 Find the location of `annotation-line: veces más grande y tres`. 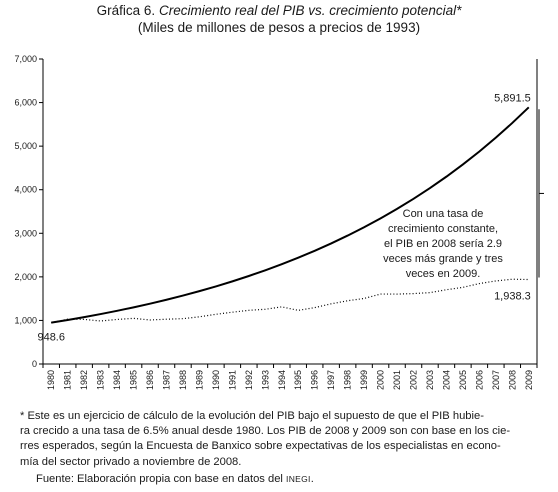

annotation-line: veces más grande y tres is located at coordinates (443, 259).